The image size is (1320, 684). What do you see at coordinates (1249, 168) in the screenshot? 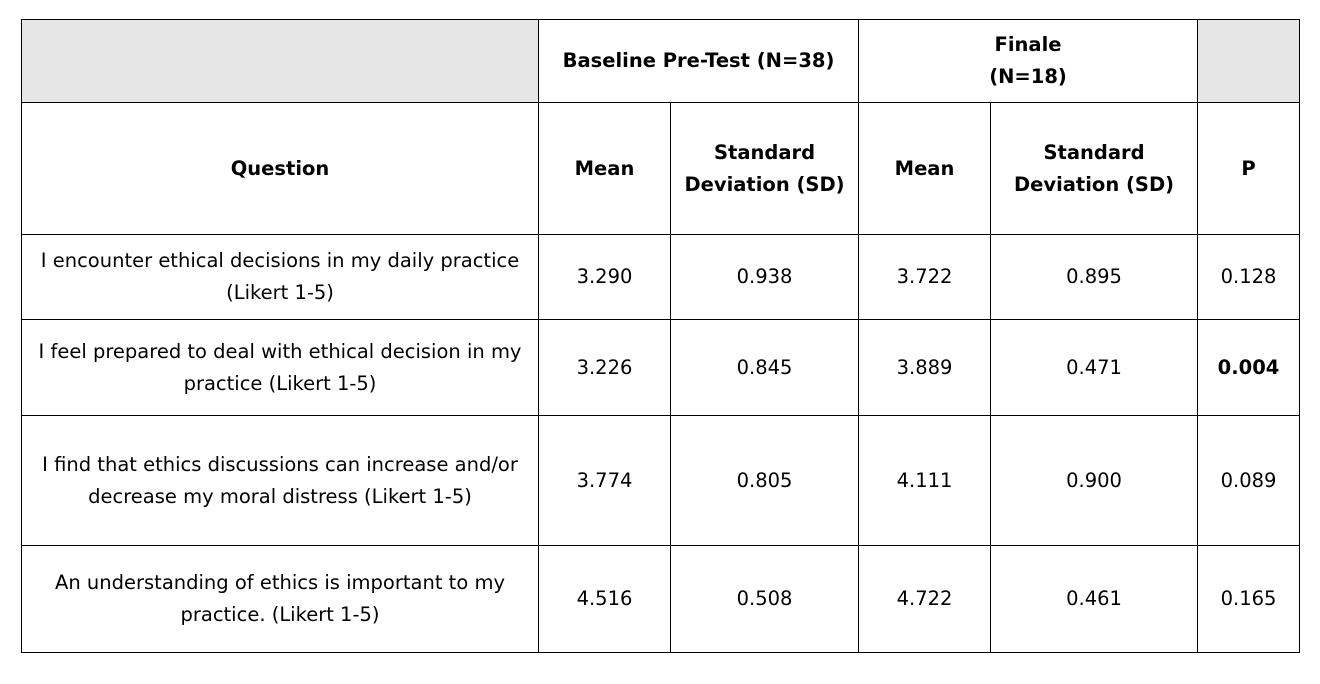
I see `column-header-p: P` at bounding box center [1249, 168].